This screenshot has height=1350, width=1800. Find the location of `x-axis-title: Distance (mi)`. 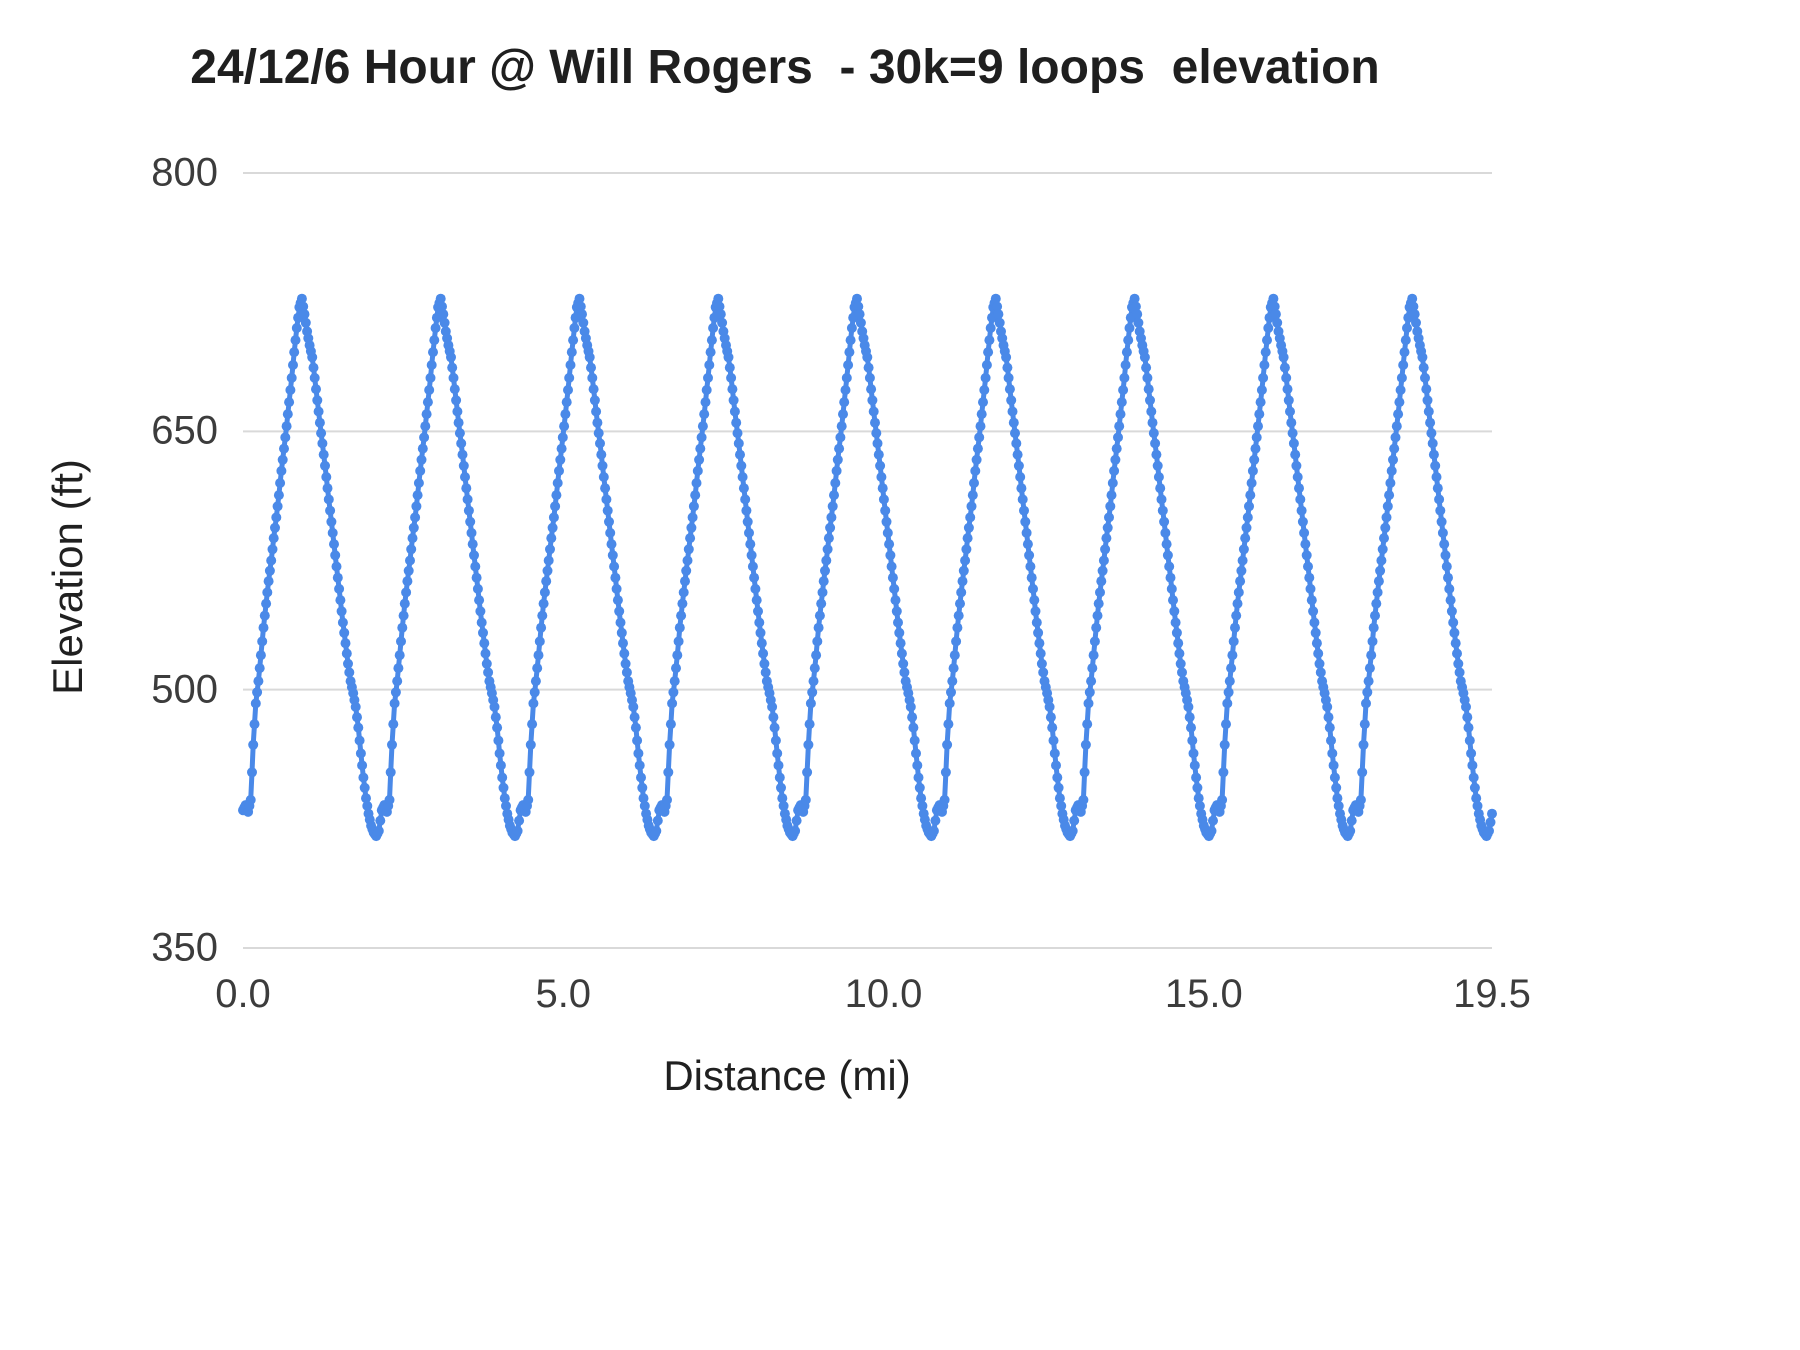

x-axis-title: Distance (mi) is located at coordinates (787, 1075).